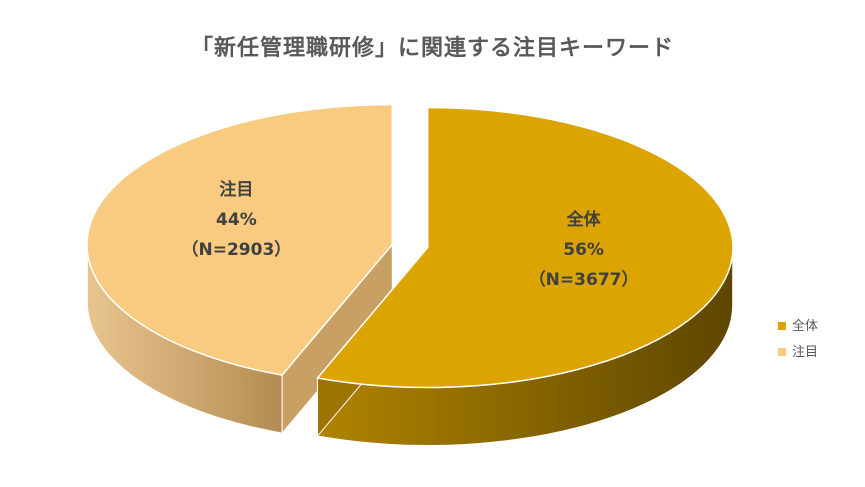 Image resolution: width=865 pixels, height=487 pixels. I want to click on slice-1-name: 全体, so click(584, 219).